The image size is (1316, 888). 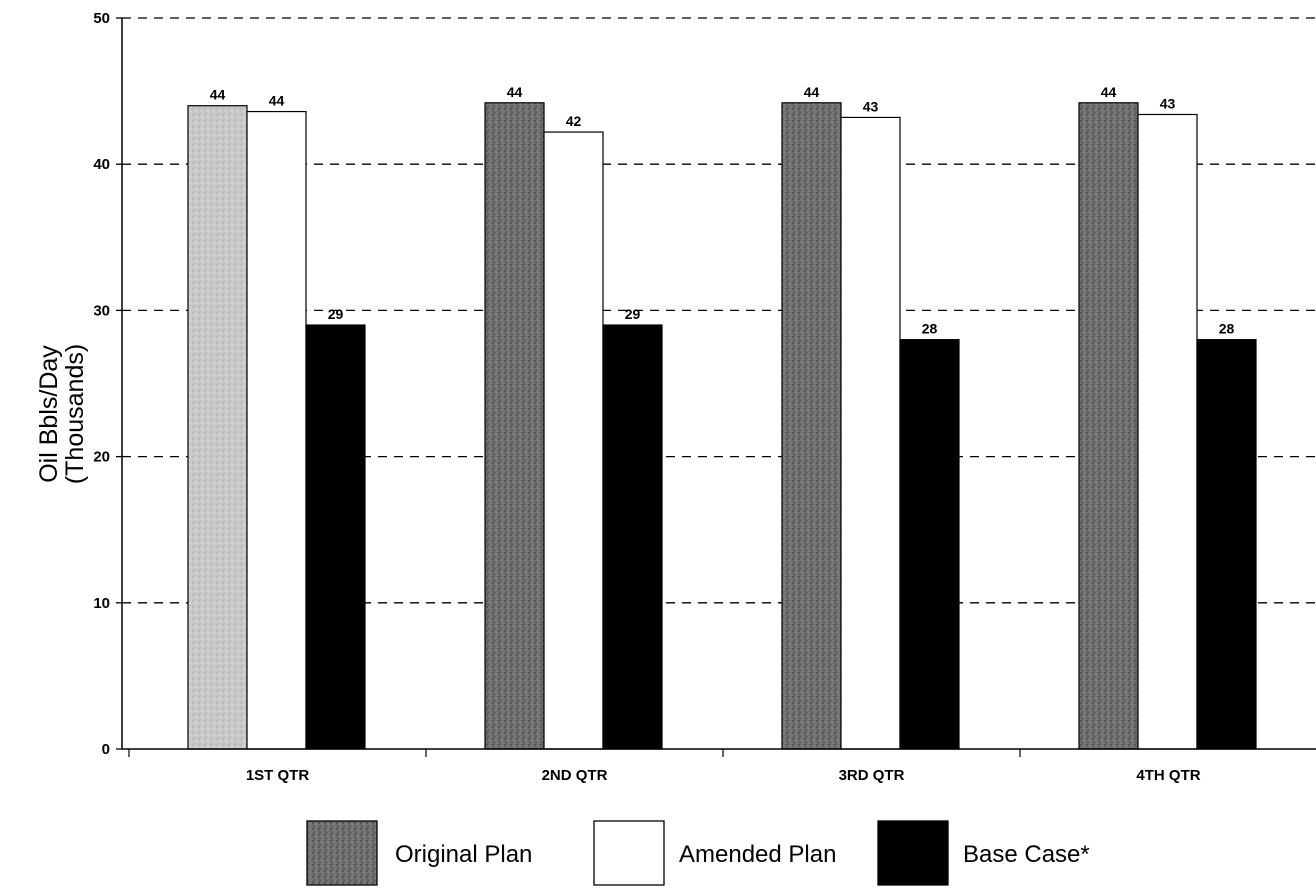 What do you see at coordinates (106, 749) in the screenshot?
I see `y-tick-label: 0` at bounding box center [106, 749].